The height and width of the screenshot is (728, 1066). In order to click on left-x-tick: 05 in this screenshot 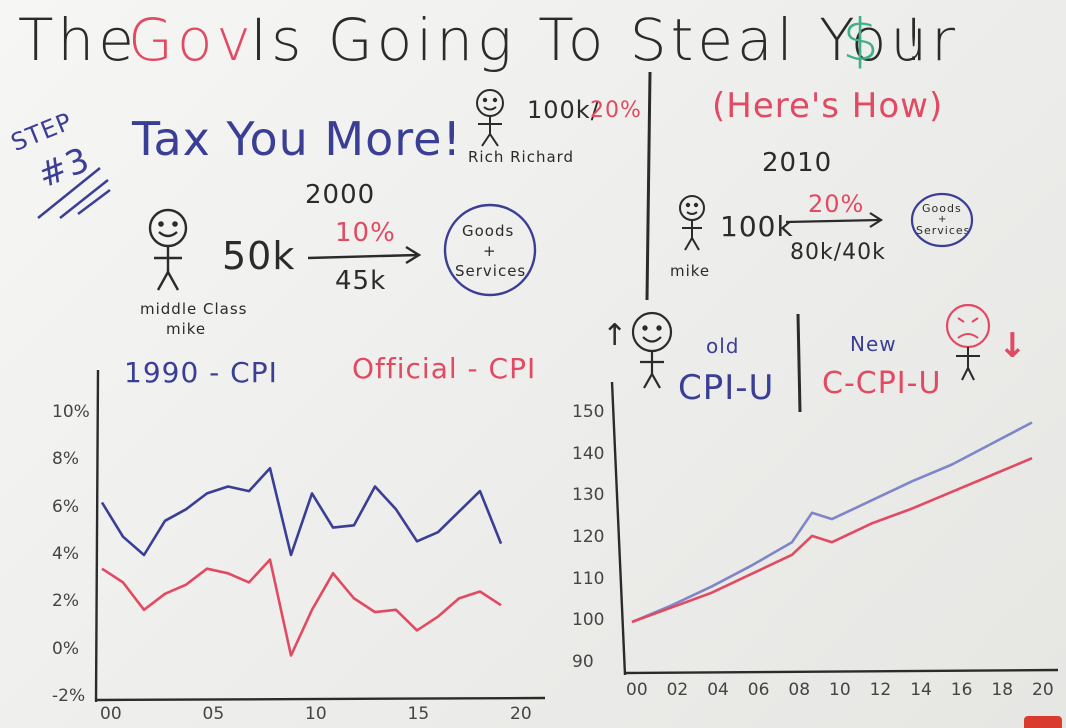, I will do `click(213, 714)`.